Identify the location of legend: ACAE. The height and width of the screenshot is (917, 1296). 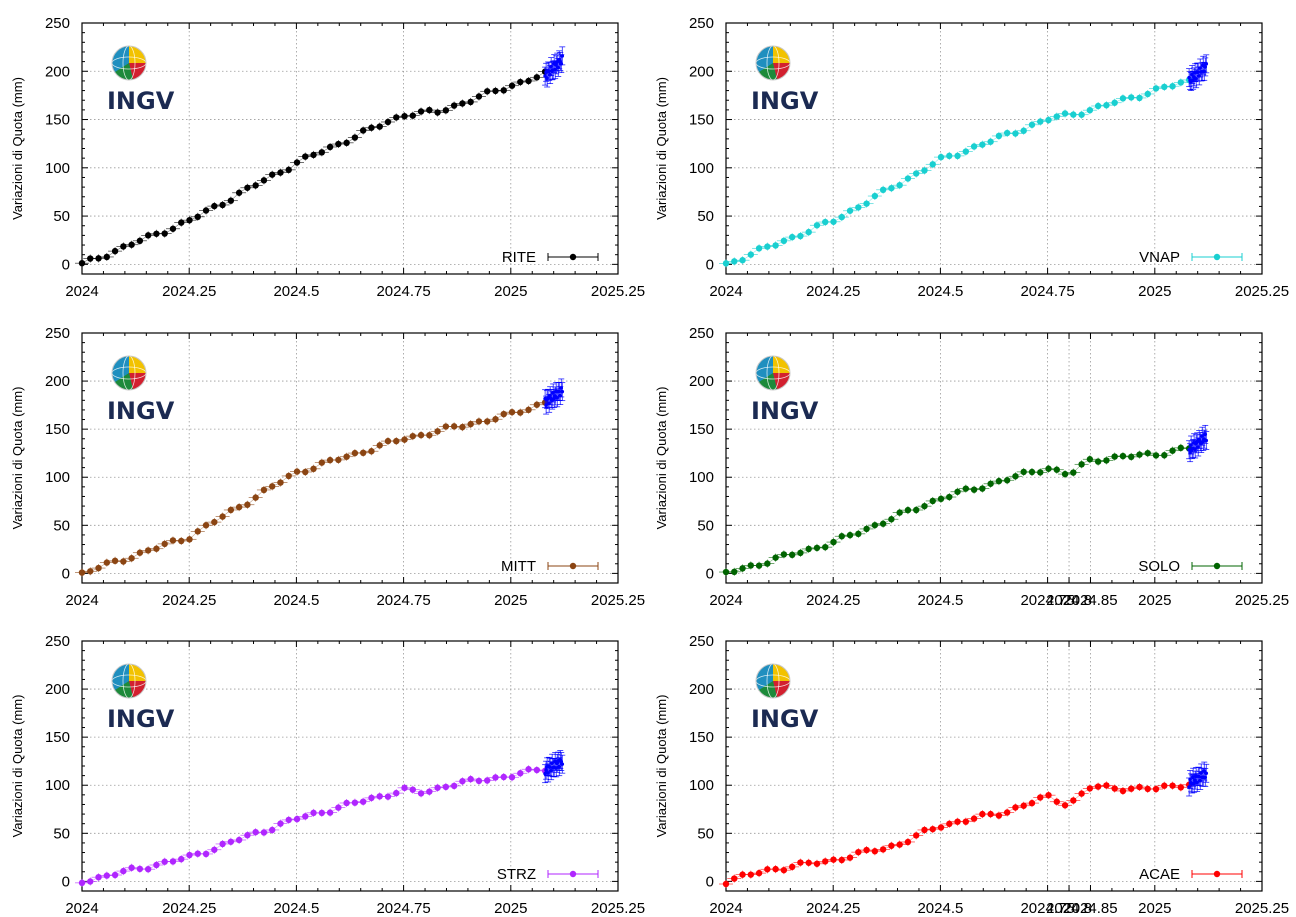
(1191, 874).